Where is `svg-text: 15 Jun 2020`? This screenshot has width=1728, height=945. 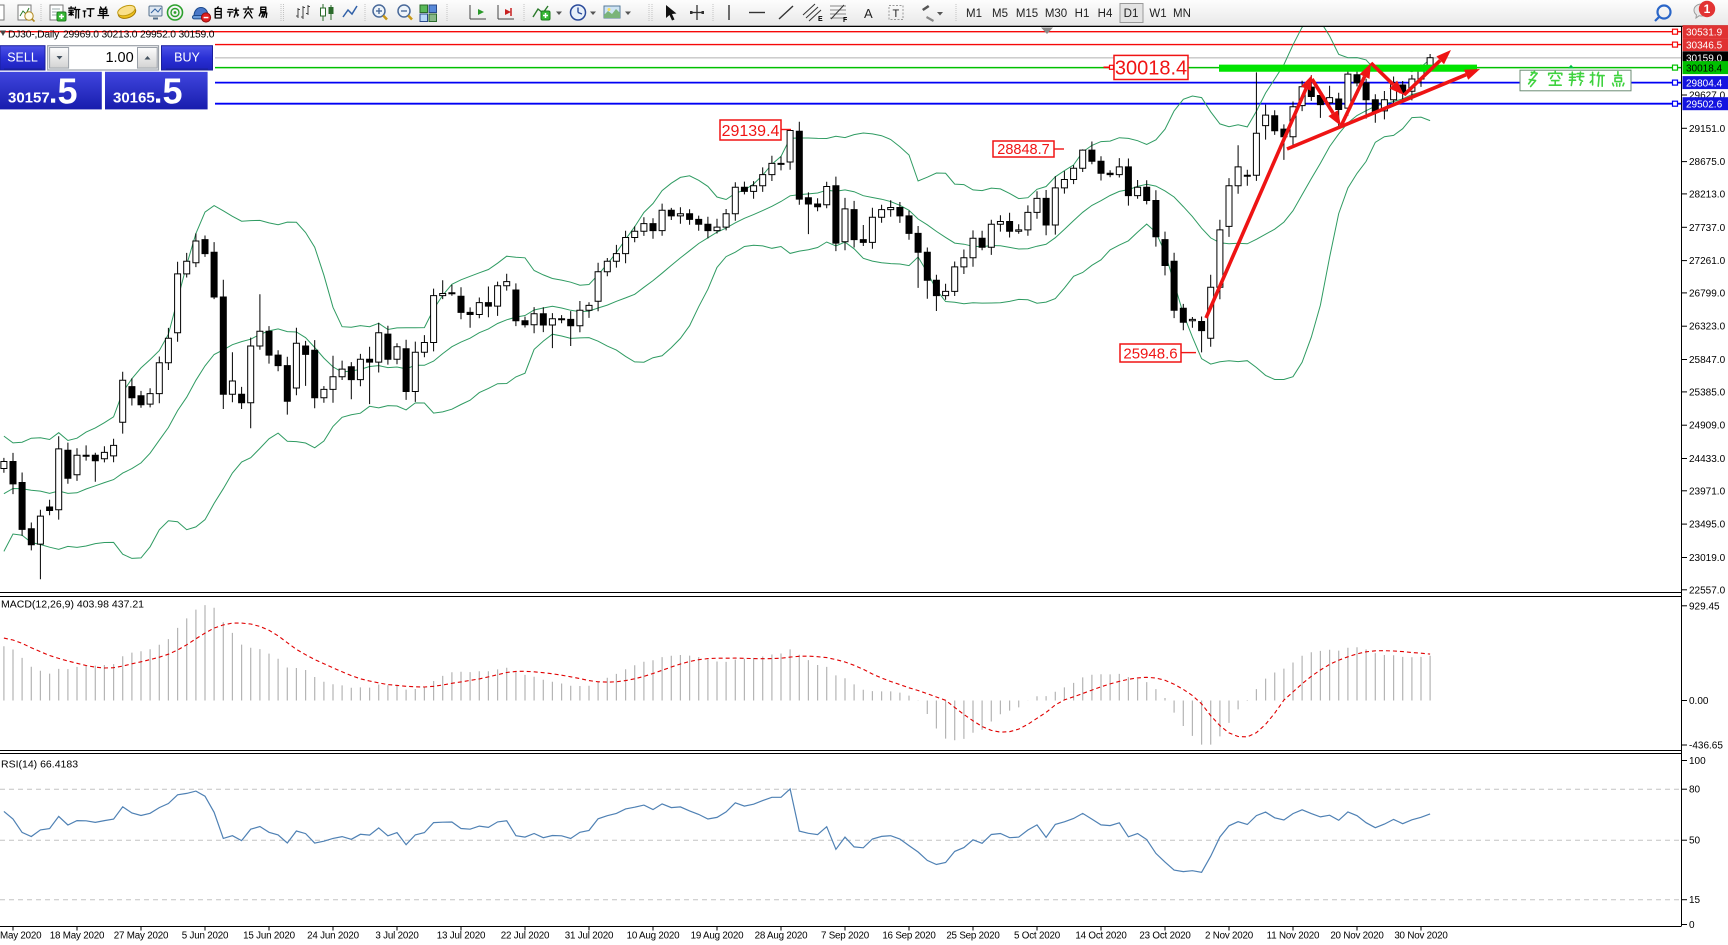
svg-text: 15 Jun 2020 is located at coordinates (269, 936).